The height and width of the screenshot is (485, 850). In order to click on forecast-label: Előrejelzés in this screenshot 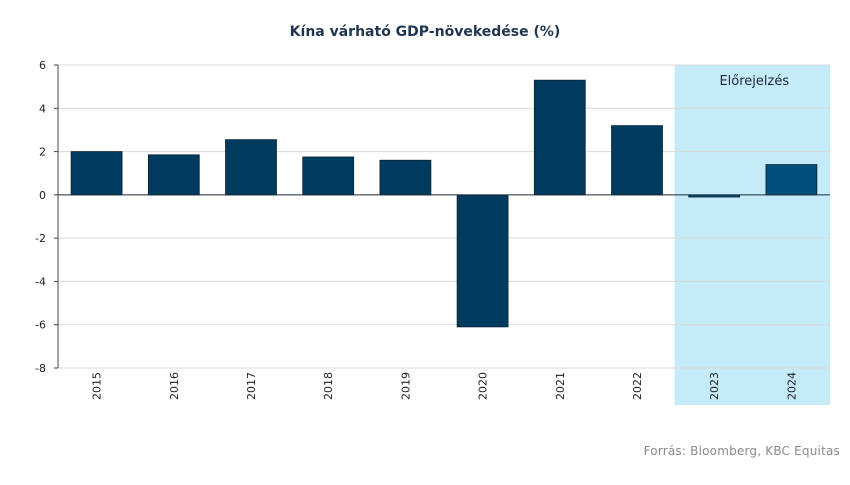, I will do `click(754, 81)`.